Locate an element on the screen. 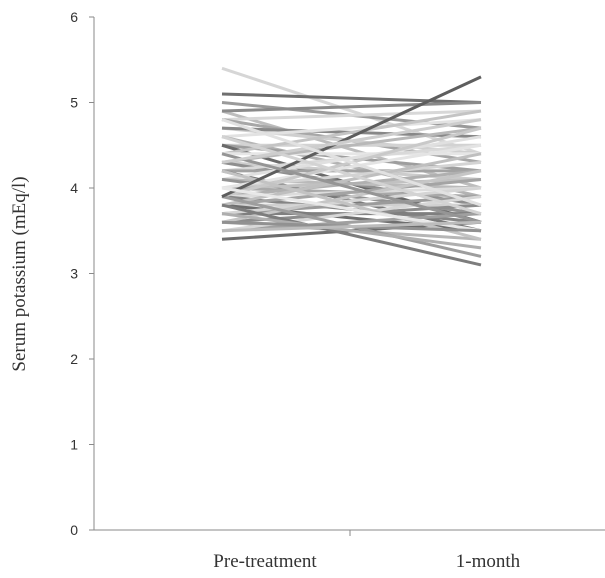  y-tick-label: 6 is located at coordinates (74, 17).